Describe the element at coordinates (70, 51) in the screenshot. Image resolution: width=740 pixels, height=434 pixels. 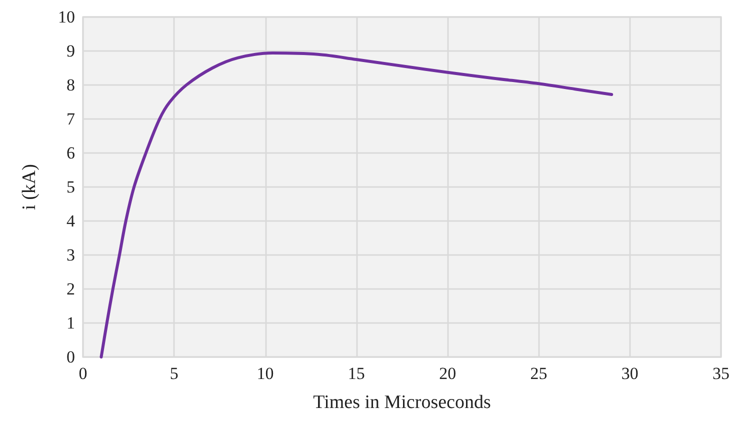
I see `y-tick-label: 9` at that location.